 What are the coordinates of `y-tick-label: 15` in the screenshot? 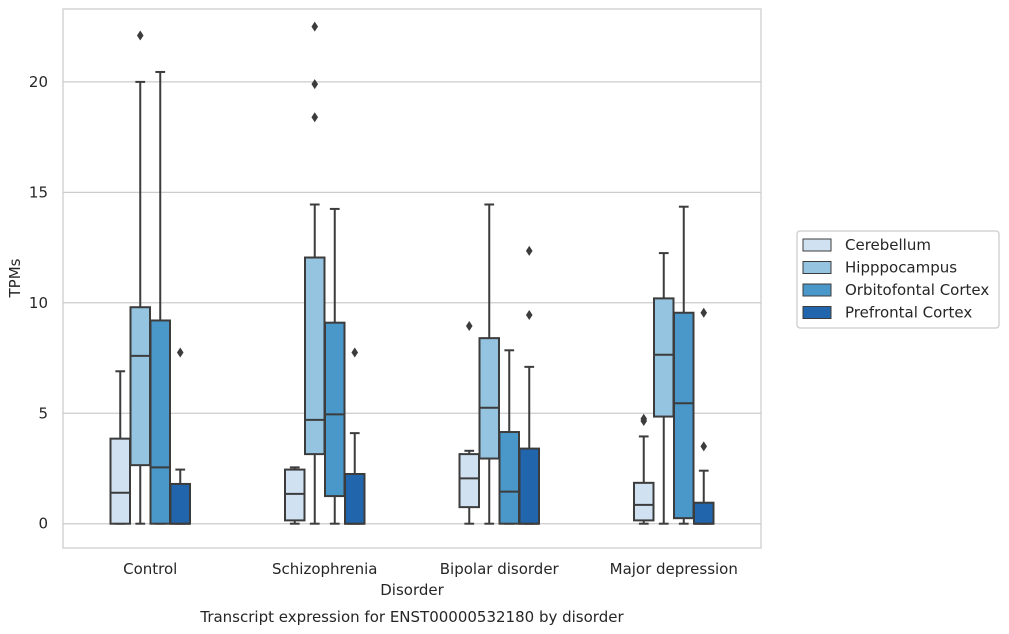 It's located at (38, 192).